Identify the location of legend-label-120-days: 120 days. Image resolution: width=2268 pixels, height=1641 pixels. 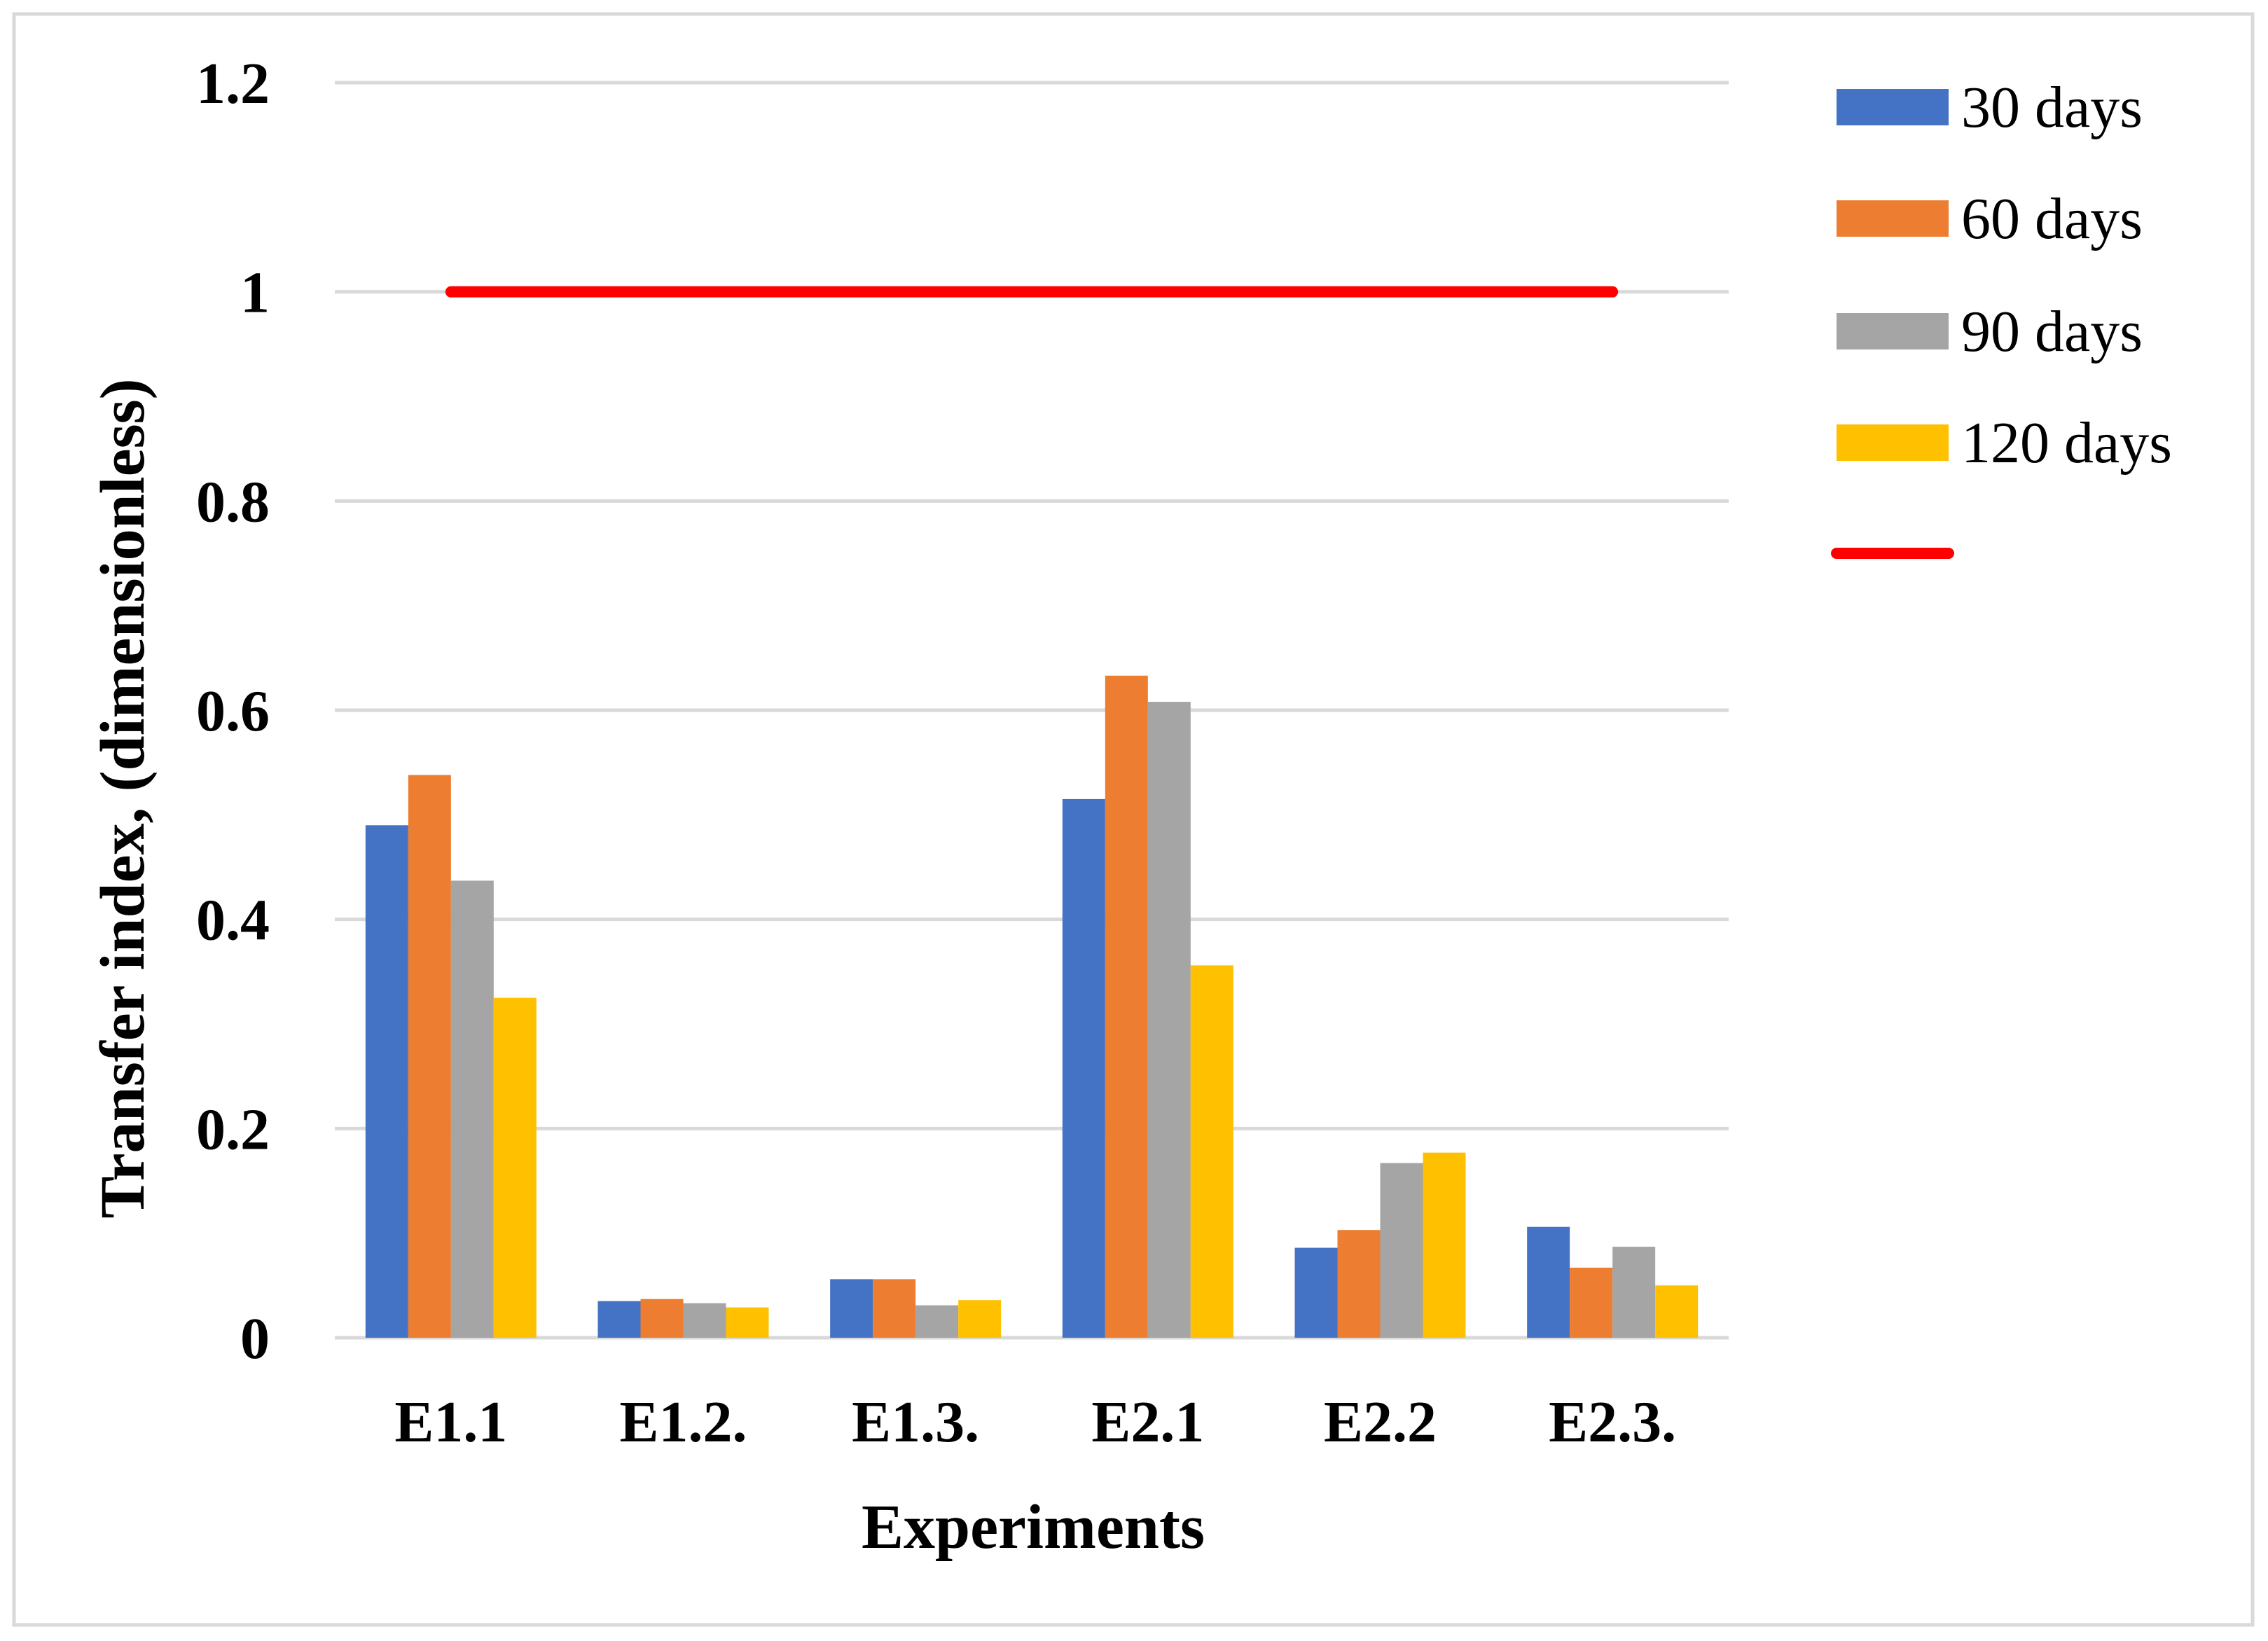
(2066, 443).